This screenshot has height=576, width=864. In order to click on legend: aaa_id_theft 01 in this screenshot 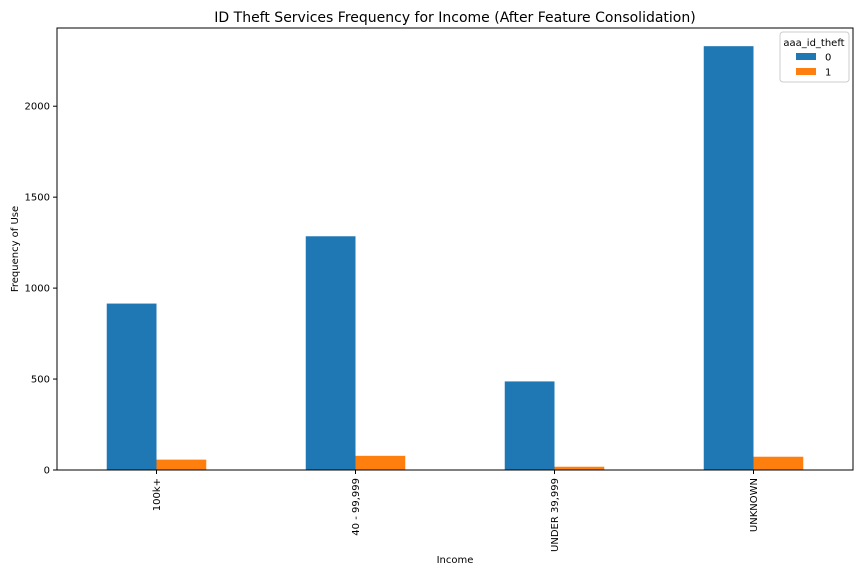, I will do `click(814, 57)`.